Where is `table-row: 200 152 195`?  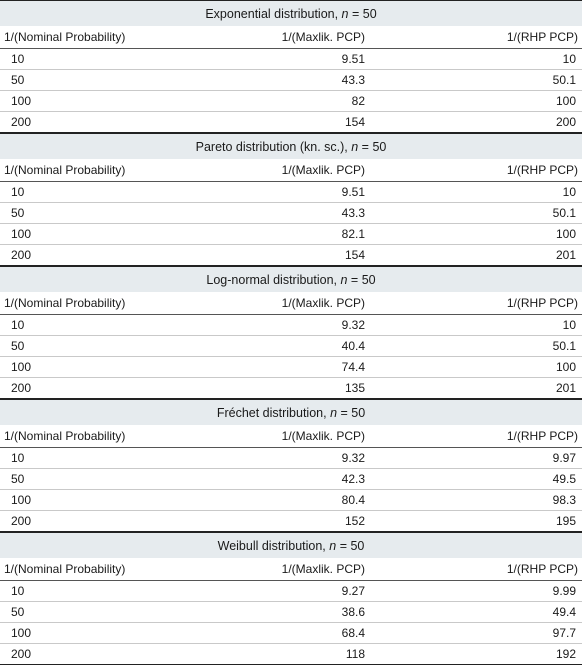
table-row: 200 152 195 is located at coordinates (291, 521).